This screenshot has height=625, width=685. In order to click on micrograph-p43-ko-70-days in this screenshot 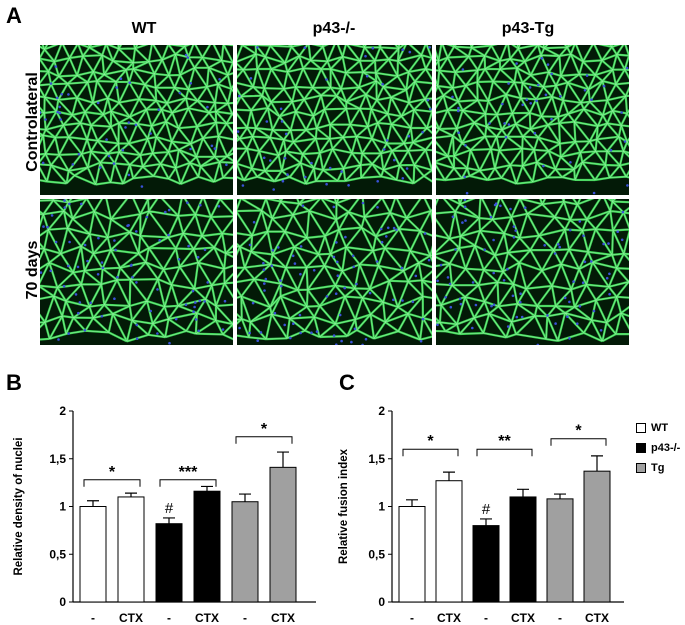, I will do `click(334, 272)`.